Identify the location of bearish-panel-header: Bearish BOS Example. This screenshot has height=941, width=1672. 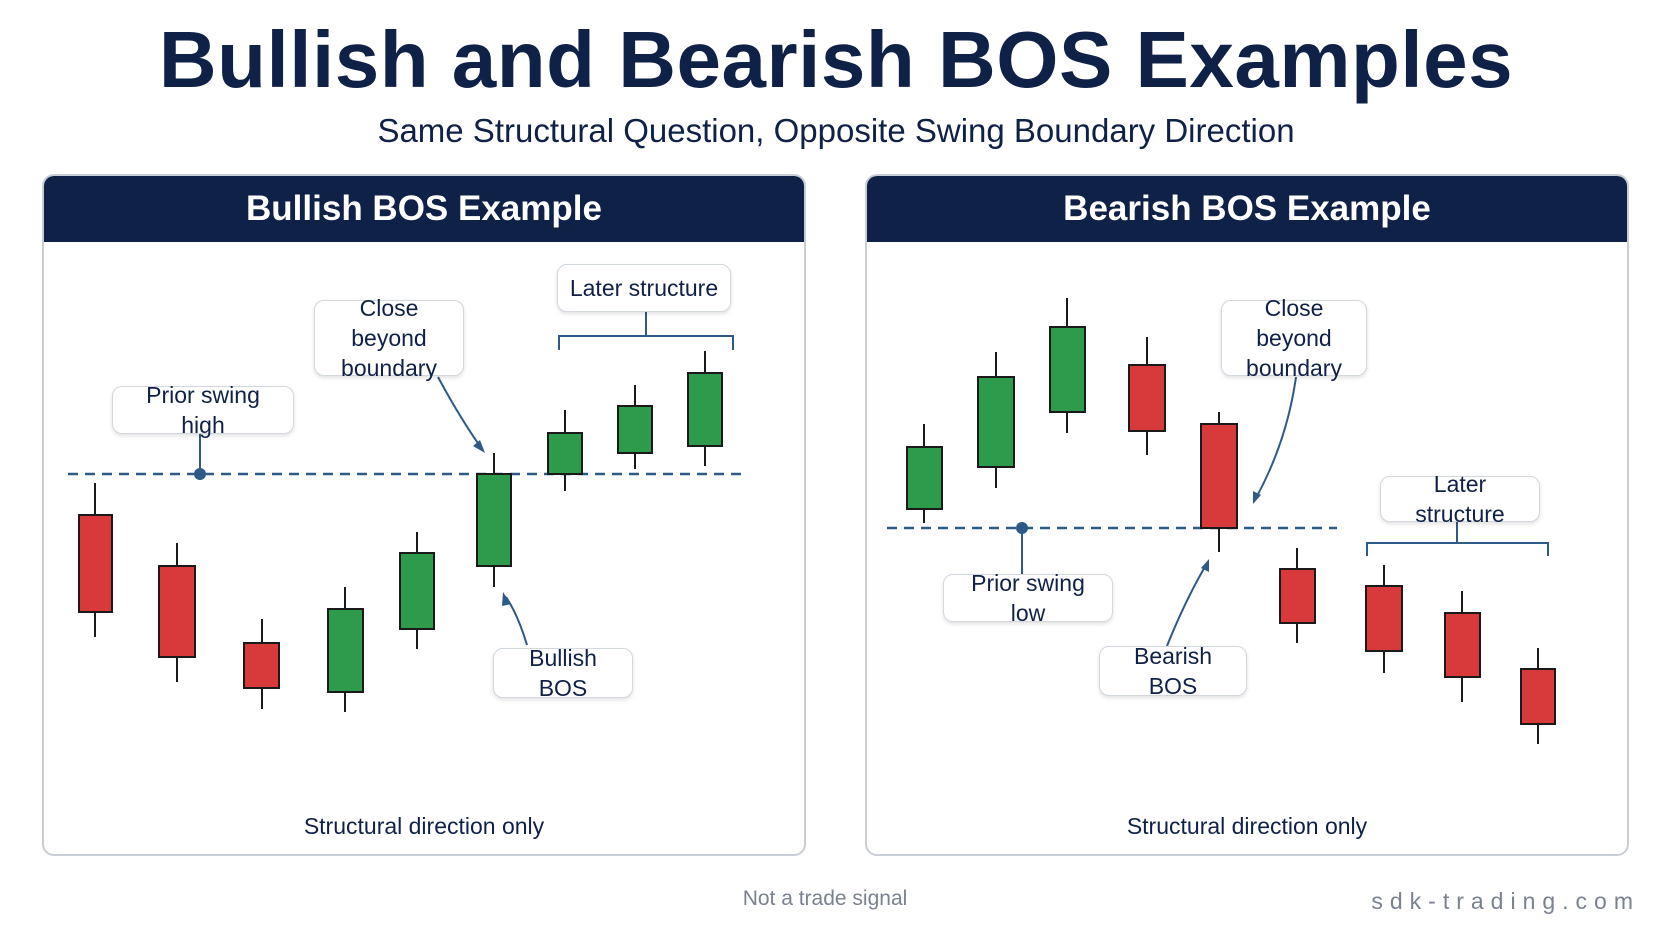
(1247, 209).